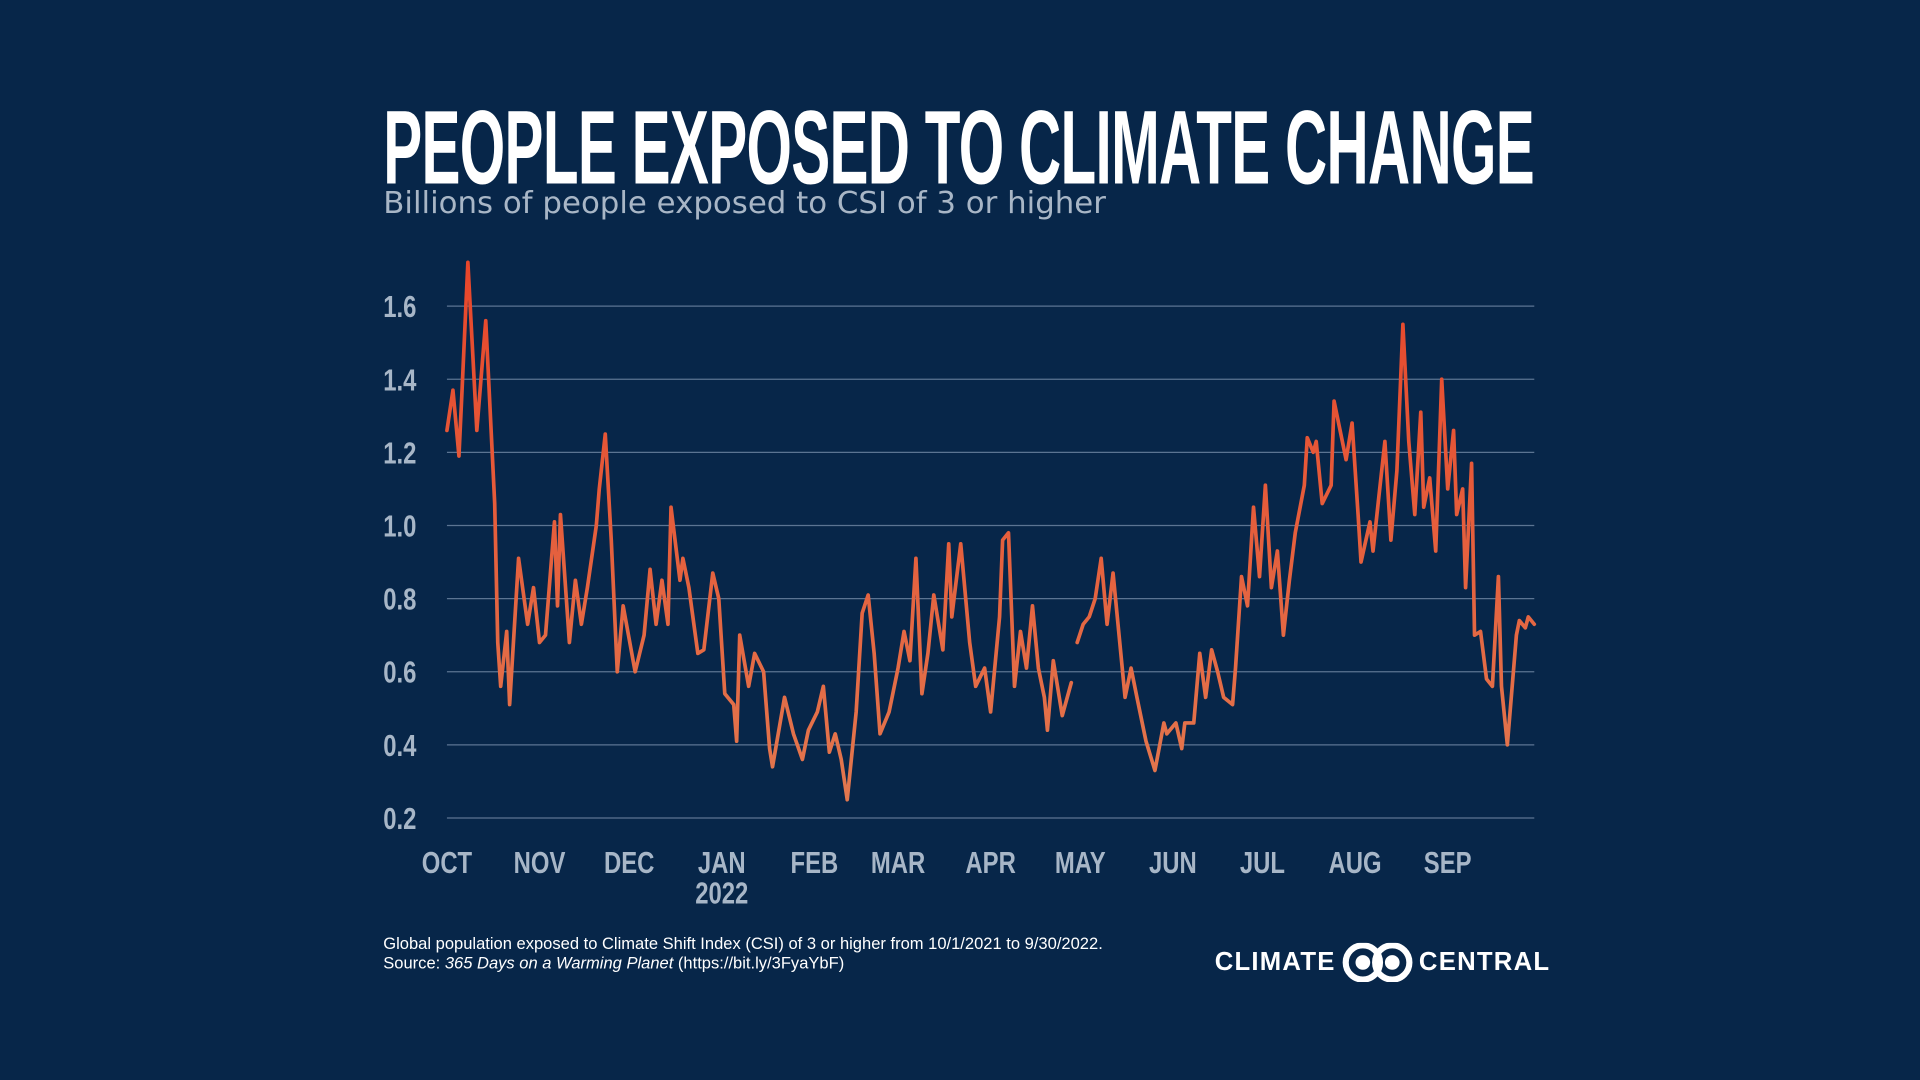 The height and width of the screenshot is (1080, 1920). I want to click on x-tick-label: OCT, so click(447, 862).